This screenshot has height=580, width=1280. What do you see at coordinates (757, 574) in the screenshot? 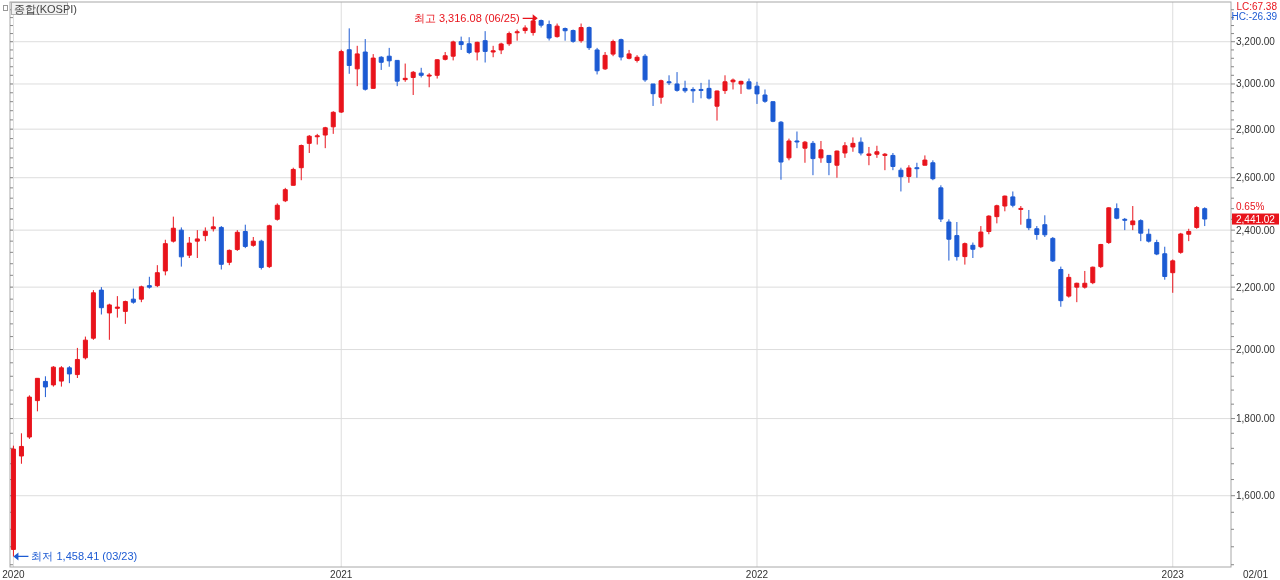
I see `x-tick-label: 2022` at bounding box center [757, 574].